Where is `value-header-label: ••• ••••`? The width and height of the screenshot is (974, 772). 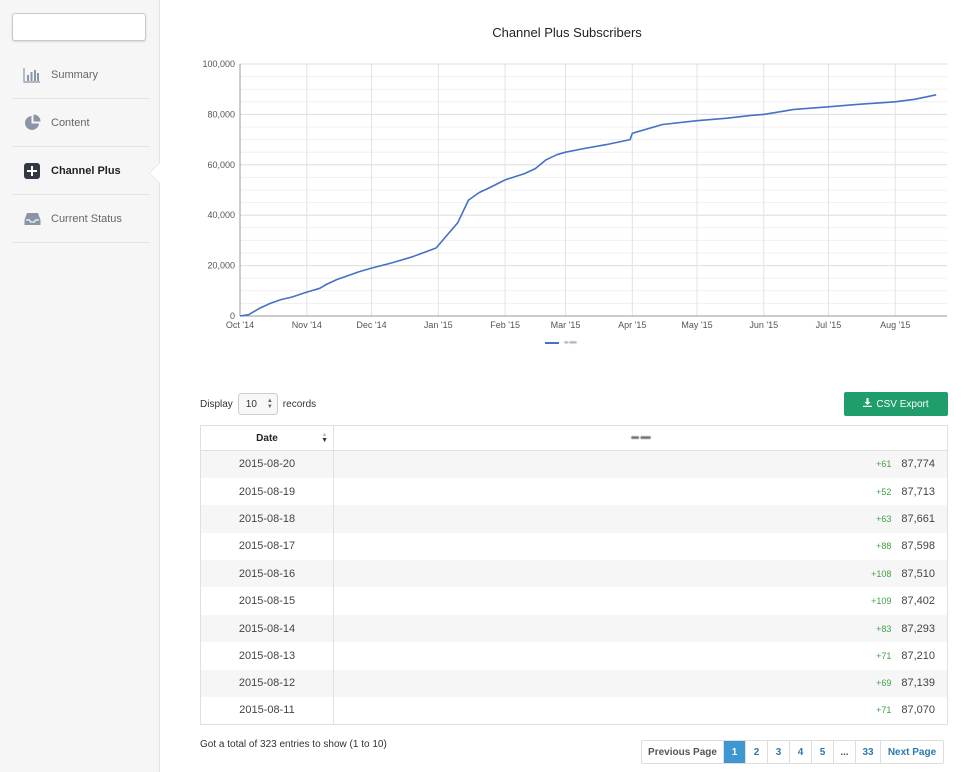 value-header-label: ••• •••• is located at coordinates (640, 438).